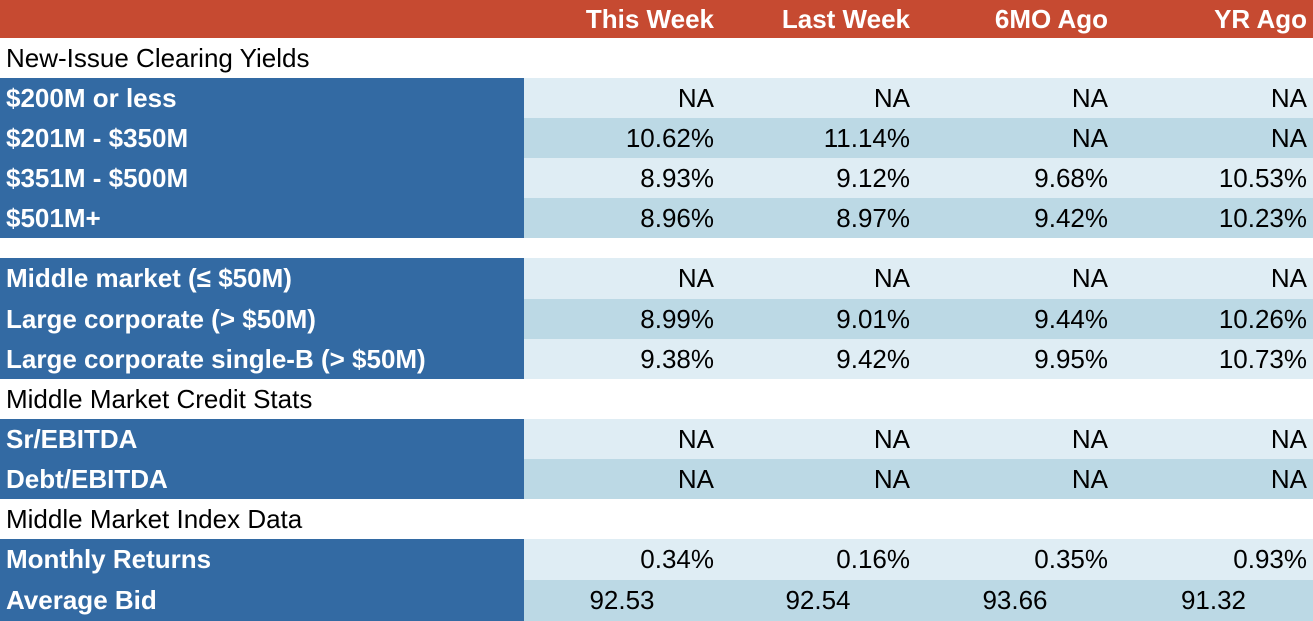 The width and height of the screenshot is (1313, 621). I want to click on table-row: Monthly Returns 0.34% 0.16% 0.35% 0.93%, so click(656, 559).